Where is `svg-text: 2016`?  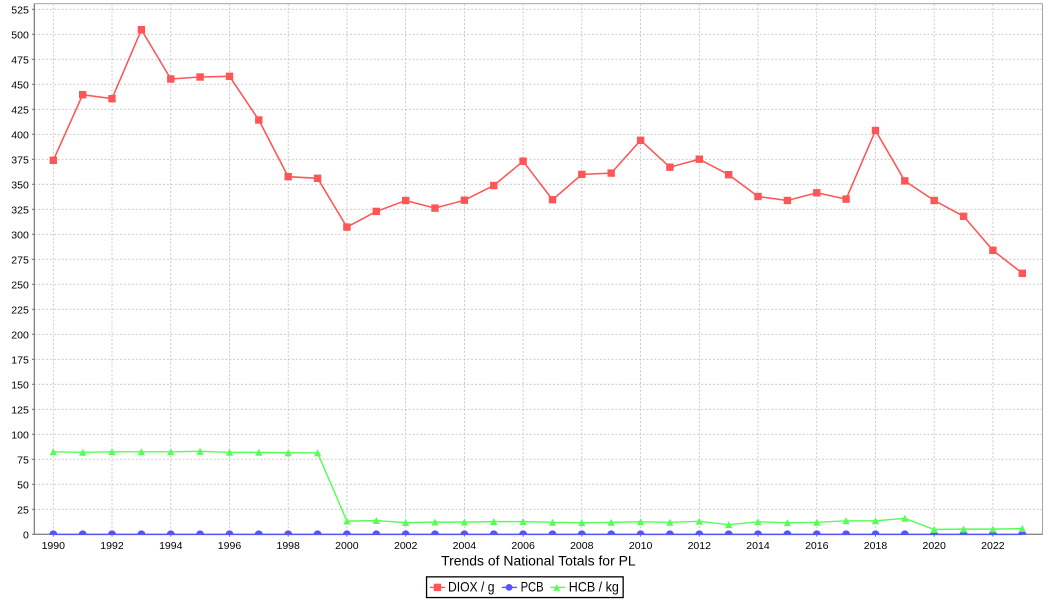 svg-text: 2016 is located at coordinates (817, 546).